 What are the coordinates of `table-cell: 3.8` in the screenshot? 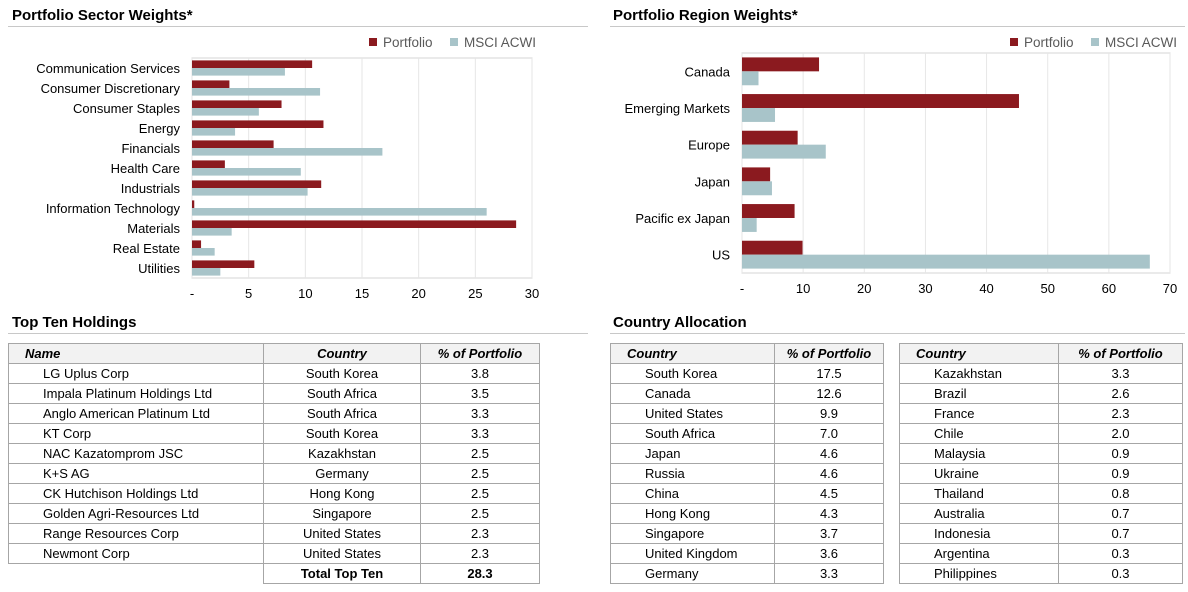 It's located at (480, 373).